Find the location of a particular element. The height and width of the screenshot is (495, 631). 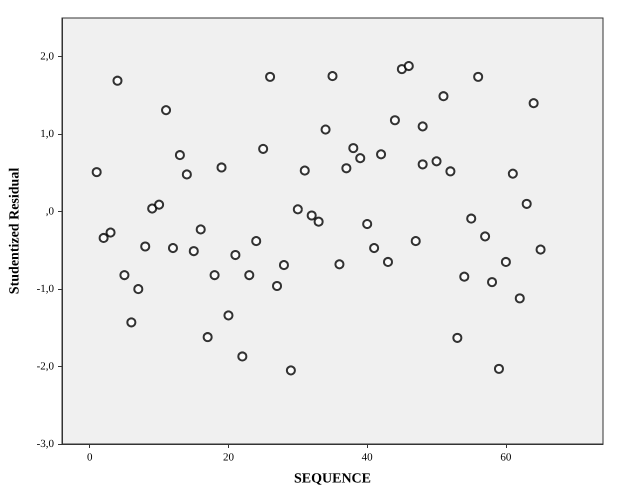

y-axis-title: Studentized Residual is located at coordinates (15, 231).